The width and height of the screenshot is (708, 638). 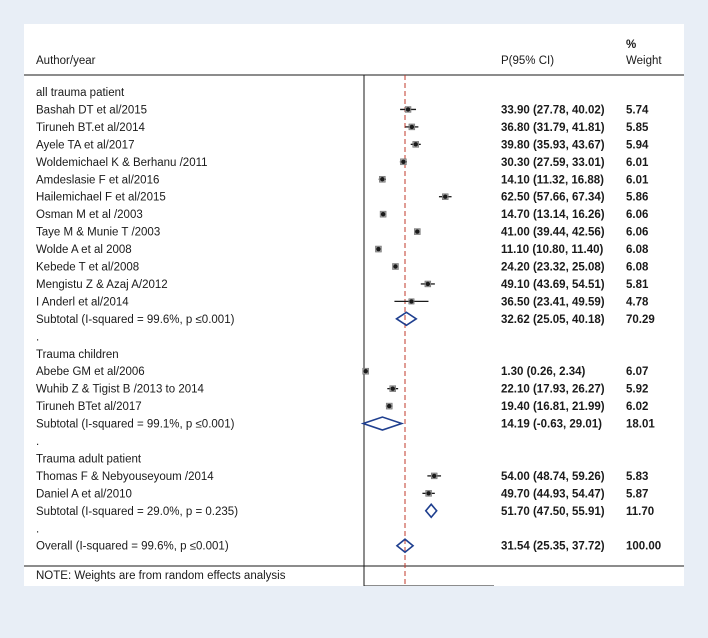 I want to click on study-label: Ayele TA et al/2017, so click(x=85, y=145).